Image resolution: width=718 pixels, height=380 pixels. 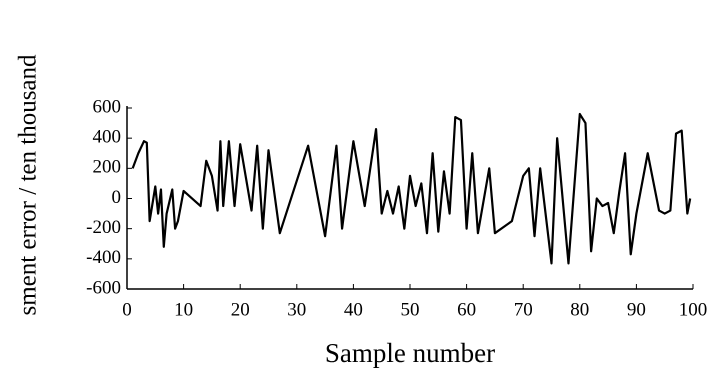 What do you see at coordinates (353, 309) in the screenshot?
I see `x-tick-label: 40` at bounding box center [353, 309].